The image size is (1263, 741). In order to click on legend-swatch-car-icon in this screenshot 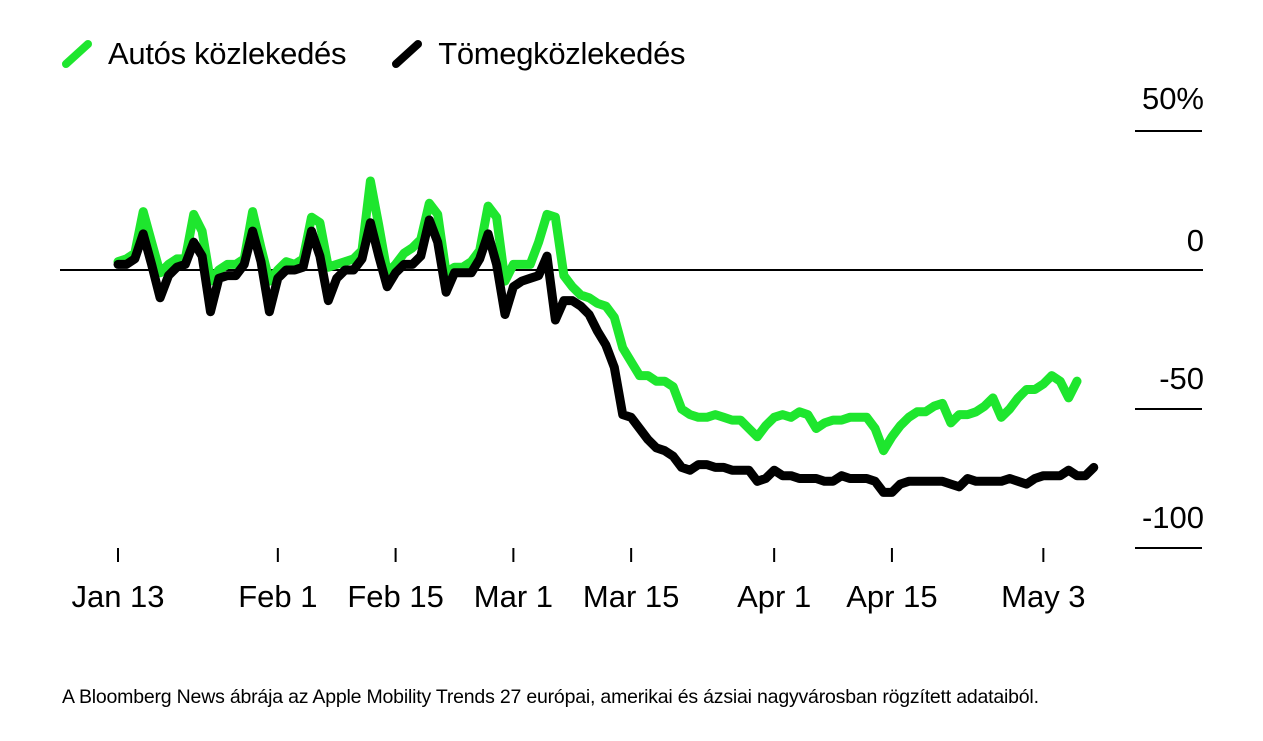, I will do `click(77, 54)`.